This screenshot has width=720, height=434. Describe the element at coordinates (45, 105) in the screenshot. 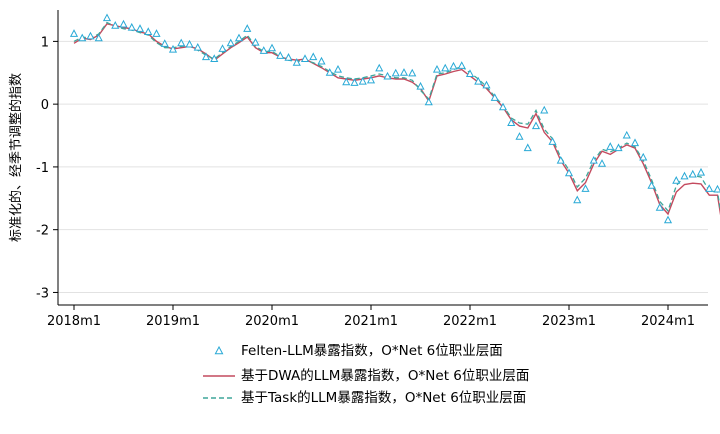

I see `y-tick-label: 0` at that location.